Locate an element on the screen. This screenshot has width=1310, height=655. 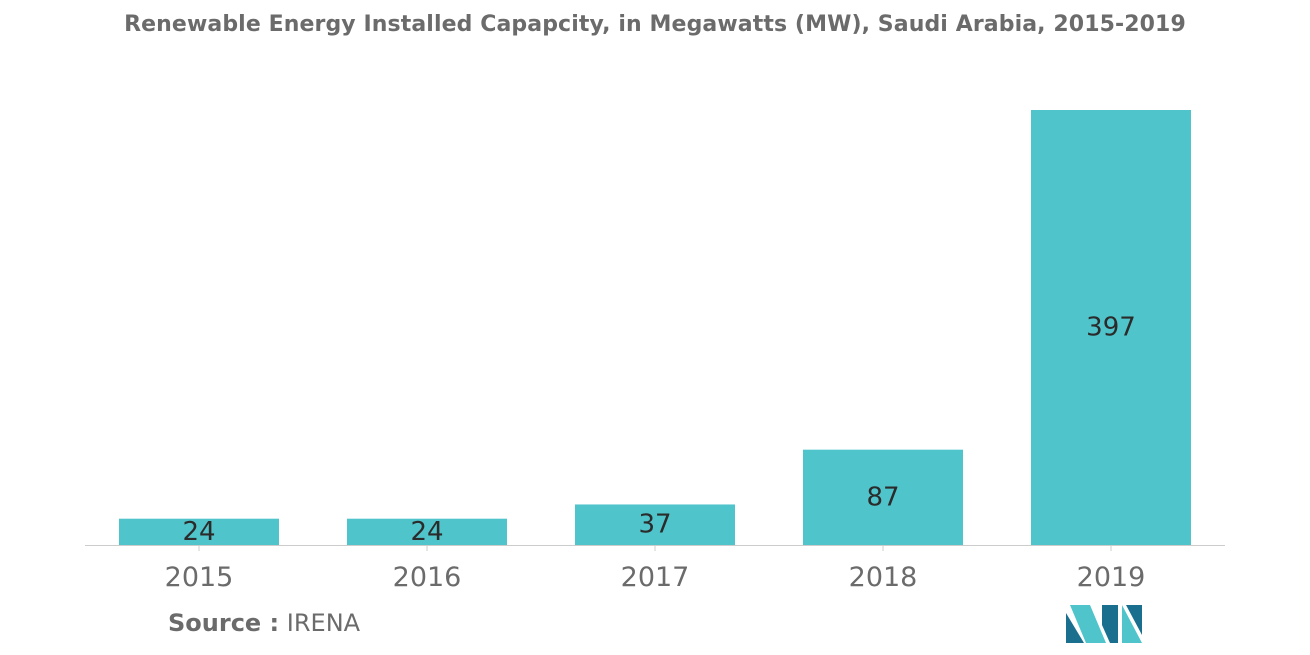
source-value: IRENA is located at coordinates (323, 623).